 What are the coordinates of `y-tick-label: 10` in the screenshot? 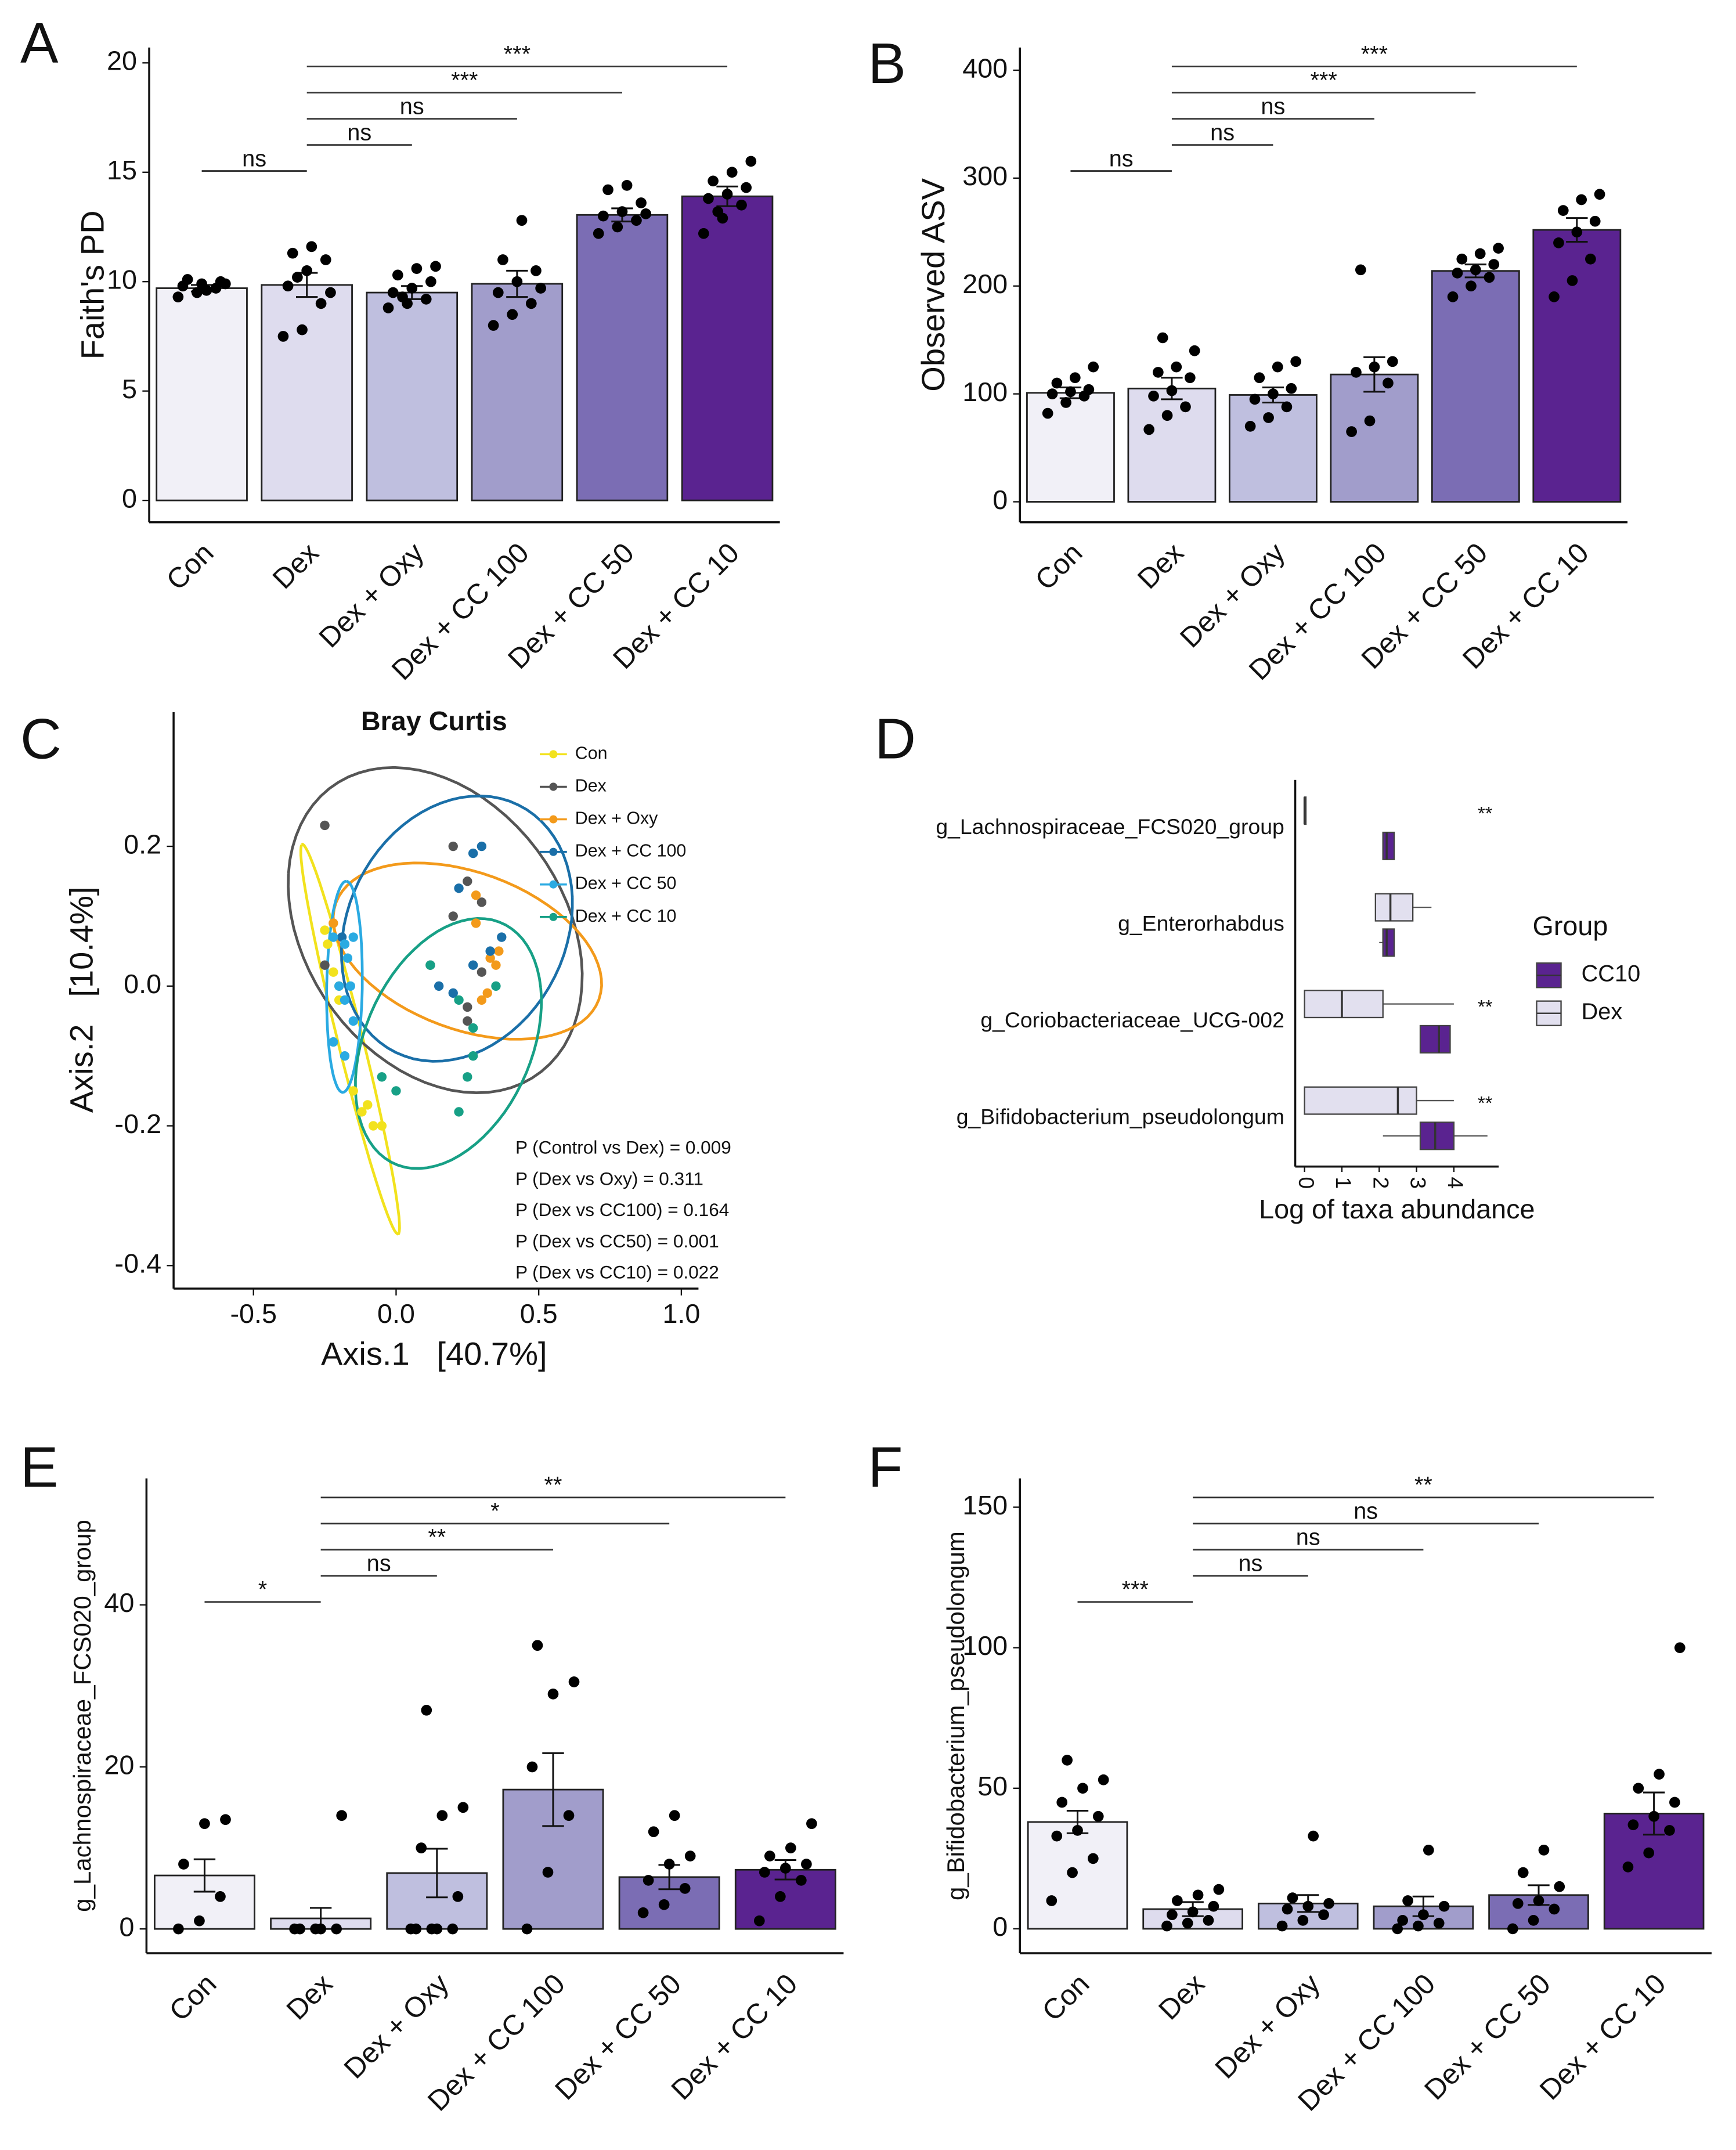 It's located at (122, 280).